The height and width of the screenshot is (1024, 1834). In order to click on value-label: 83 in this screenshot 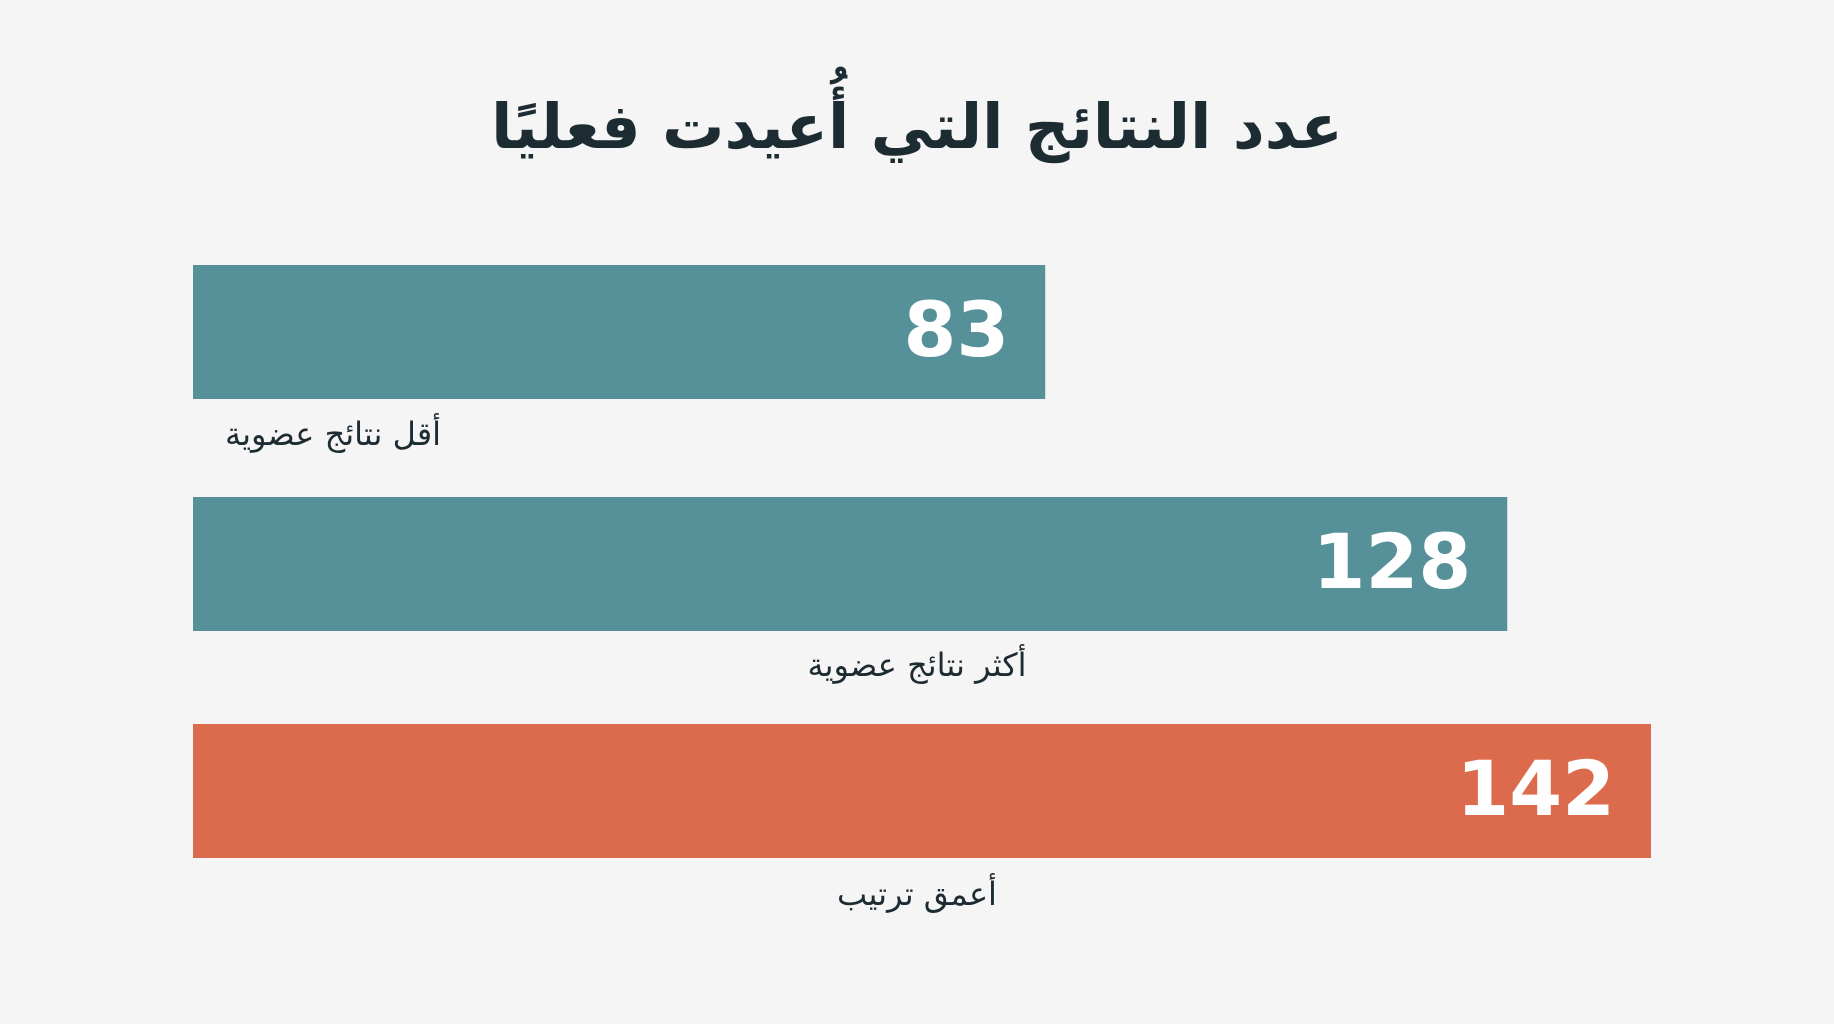, I will do `click(956, 329)`.